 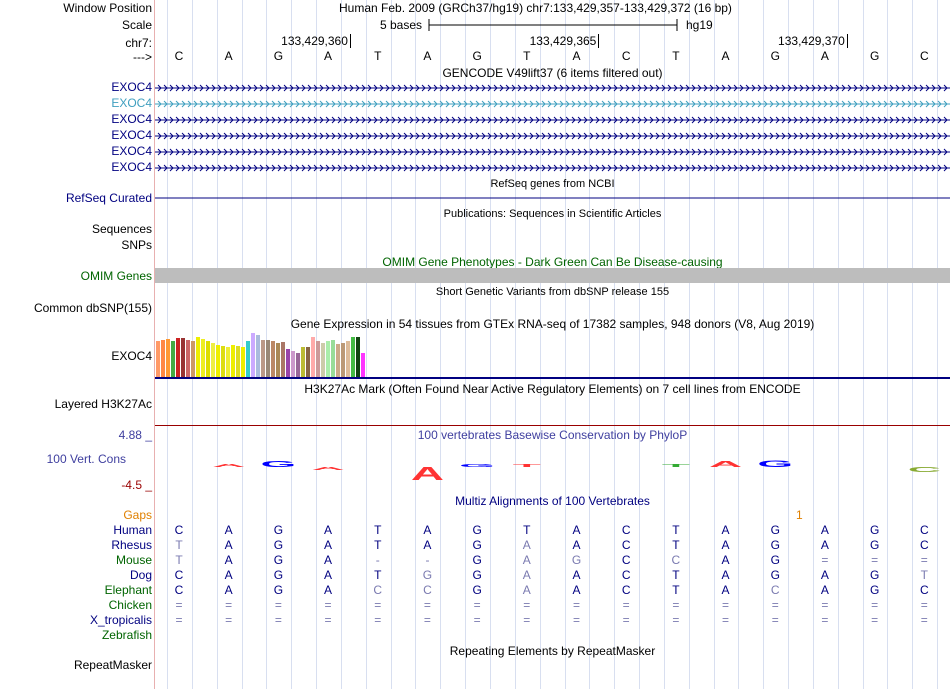 I want to click on phylop-logo-letter: T, so click(x=676, y=465).